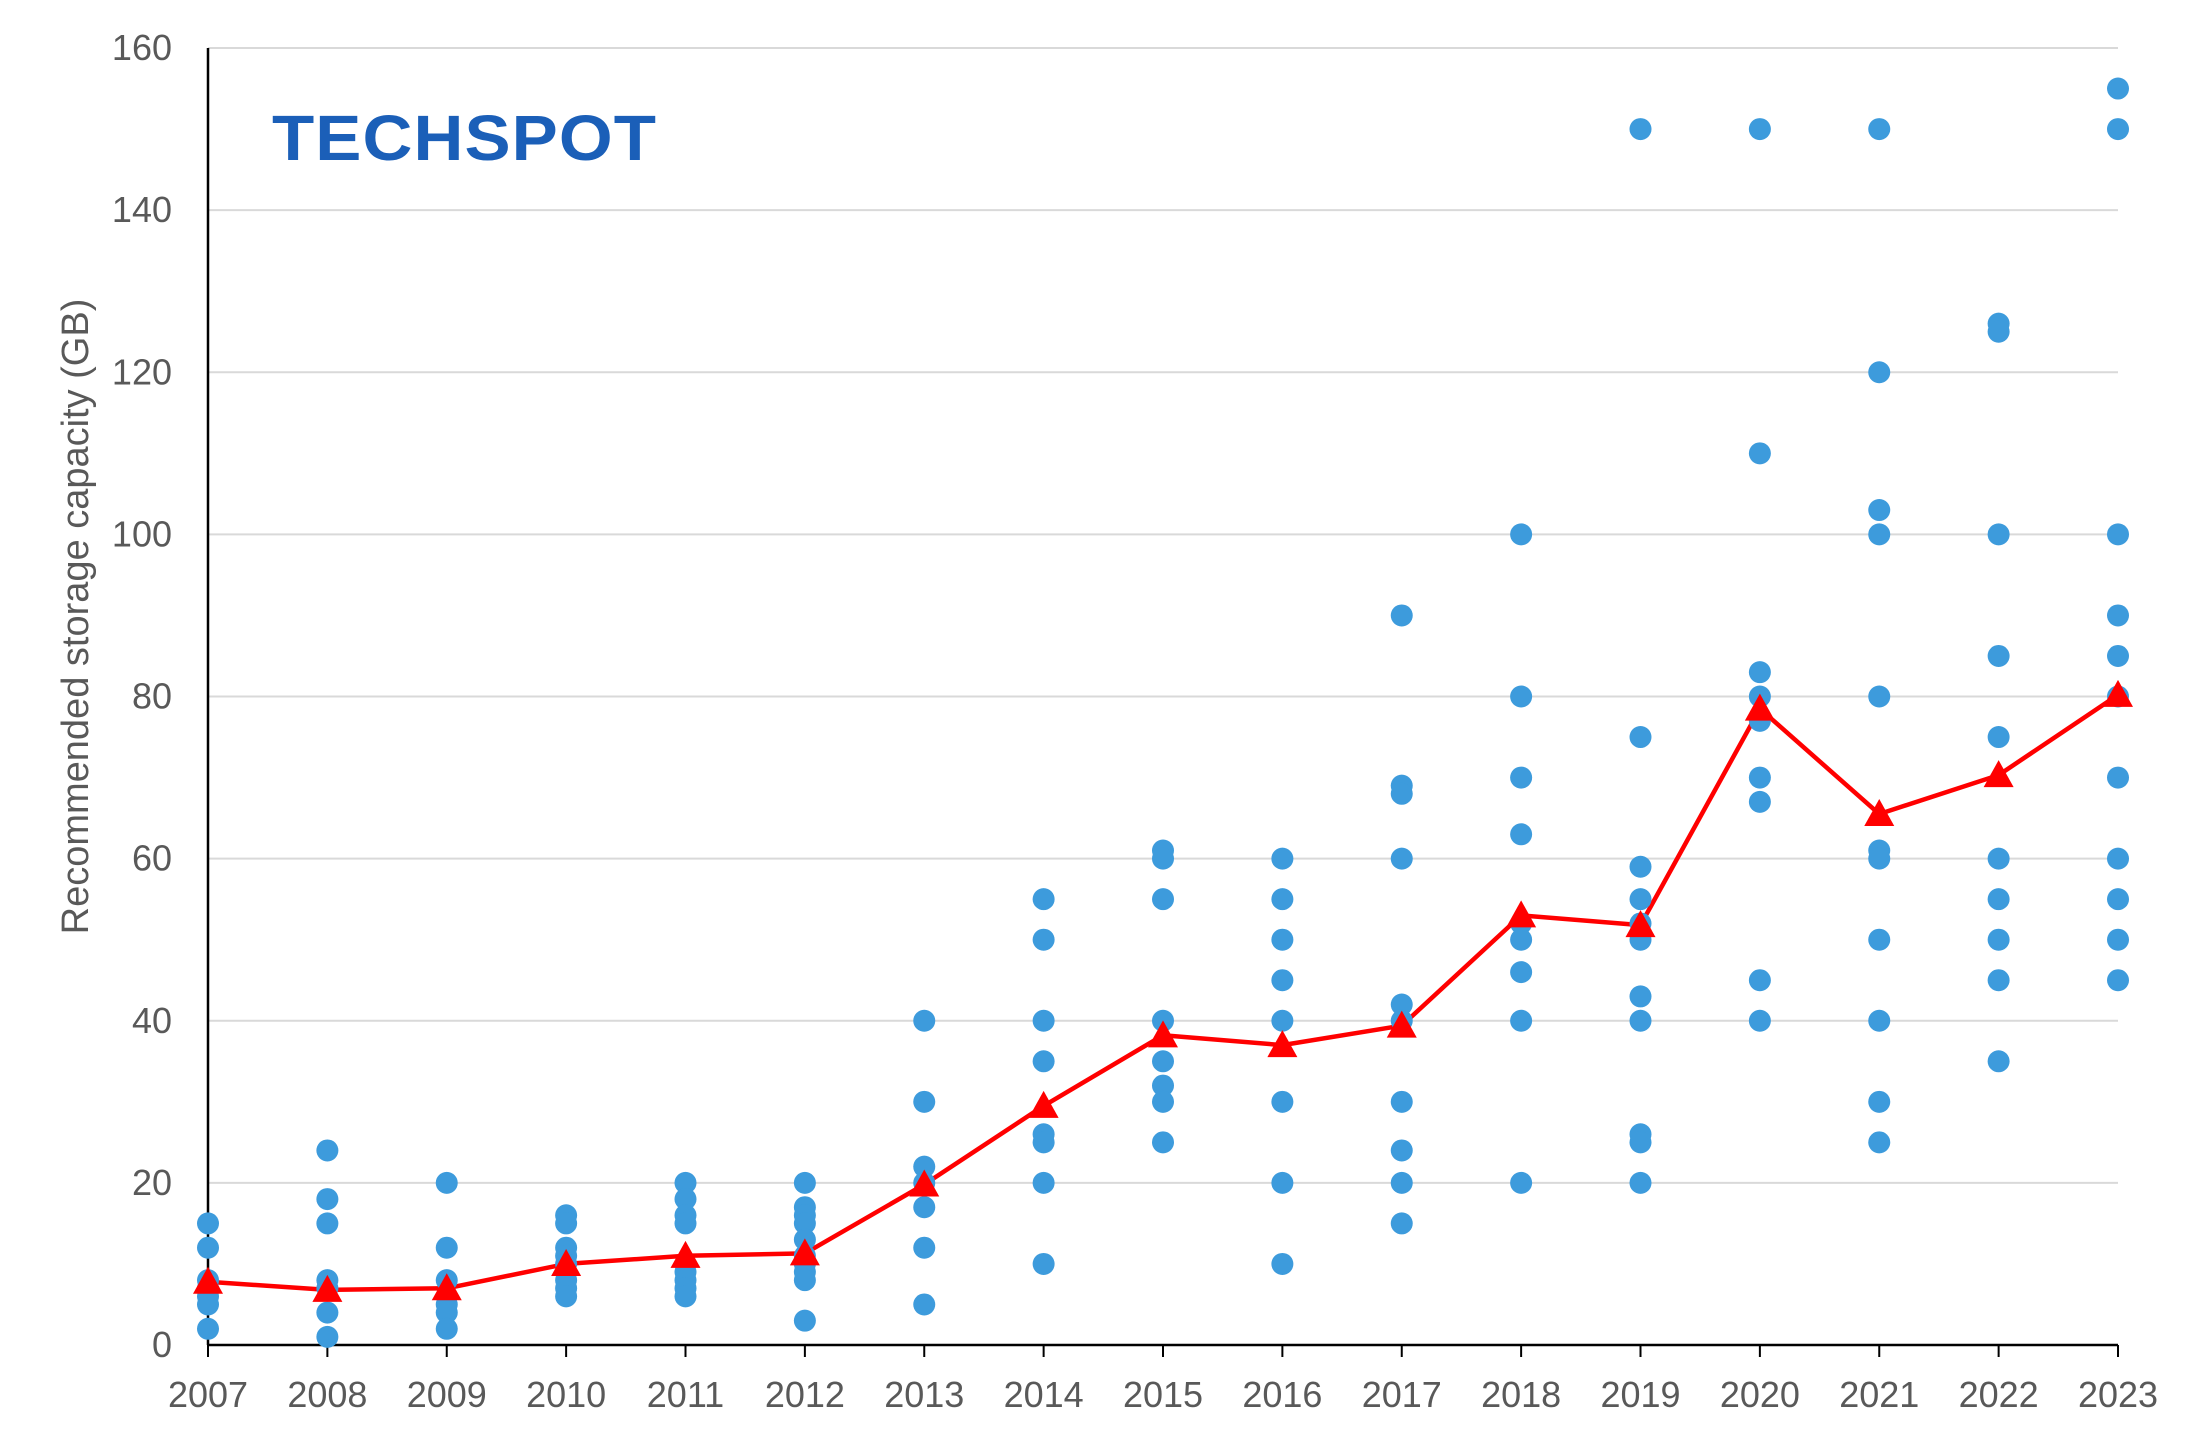  What do you see at coordinates (142, 47) in the screenshot?
I see `y-tick-label: 160` at bounding box center [142, 47].